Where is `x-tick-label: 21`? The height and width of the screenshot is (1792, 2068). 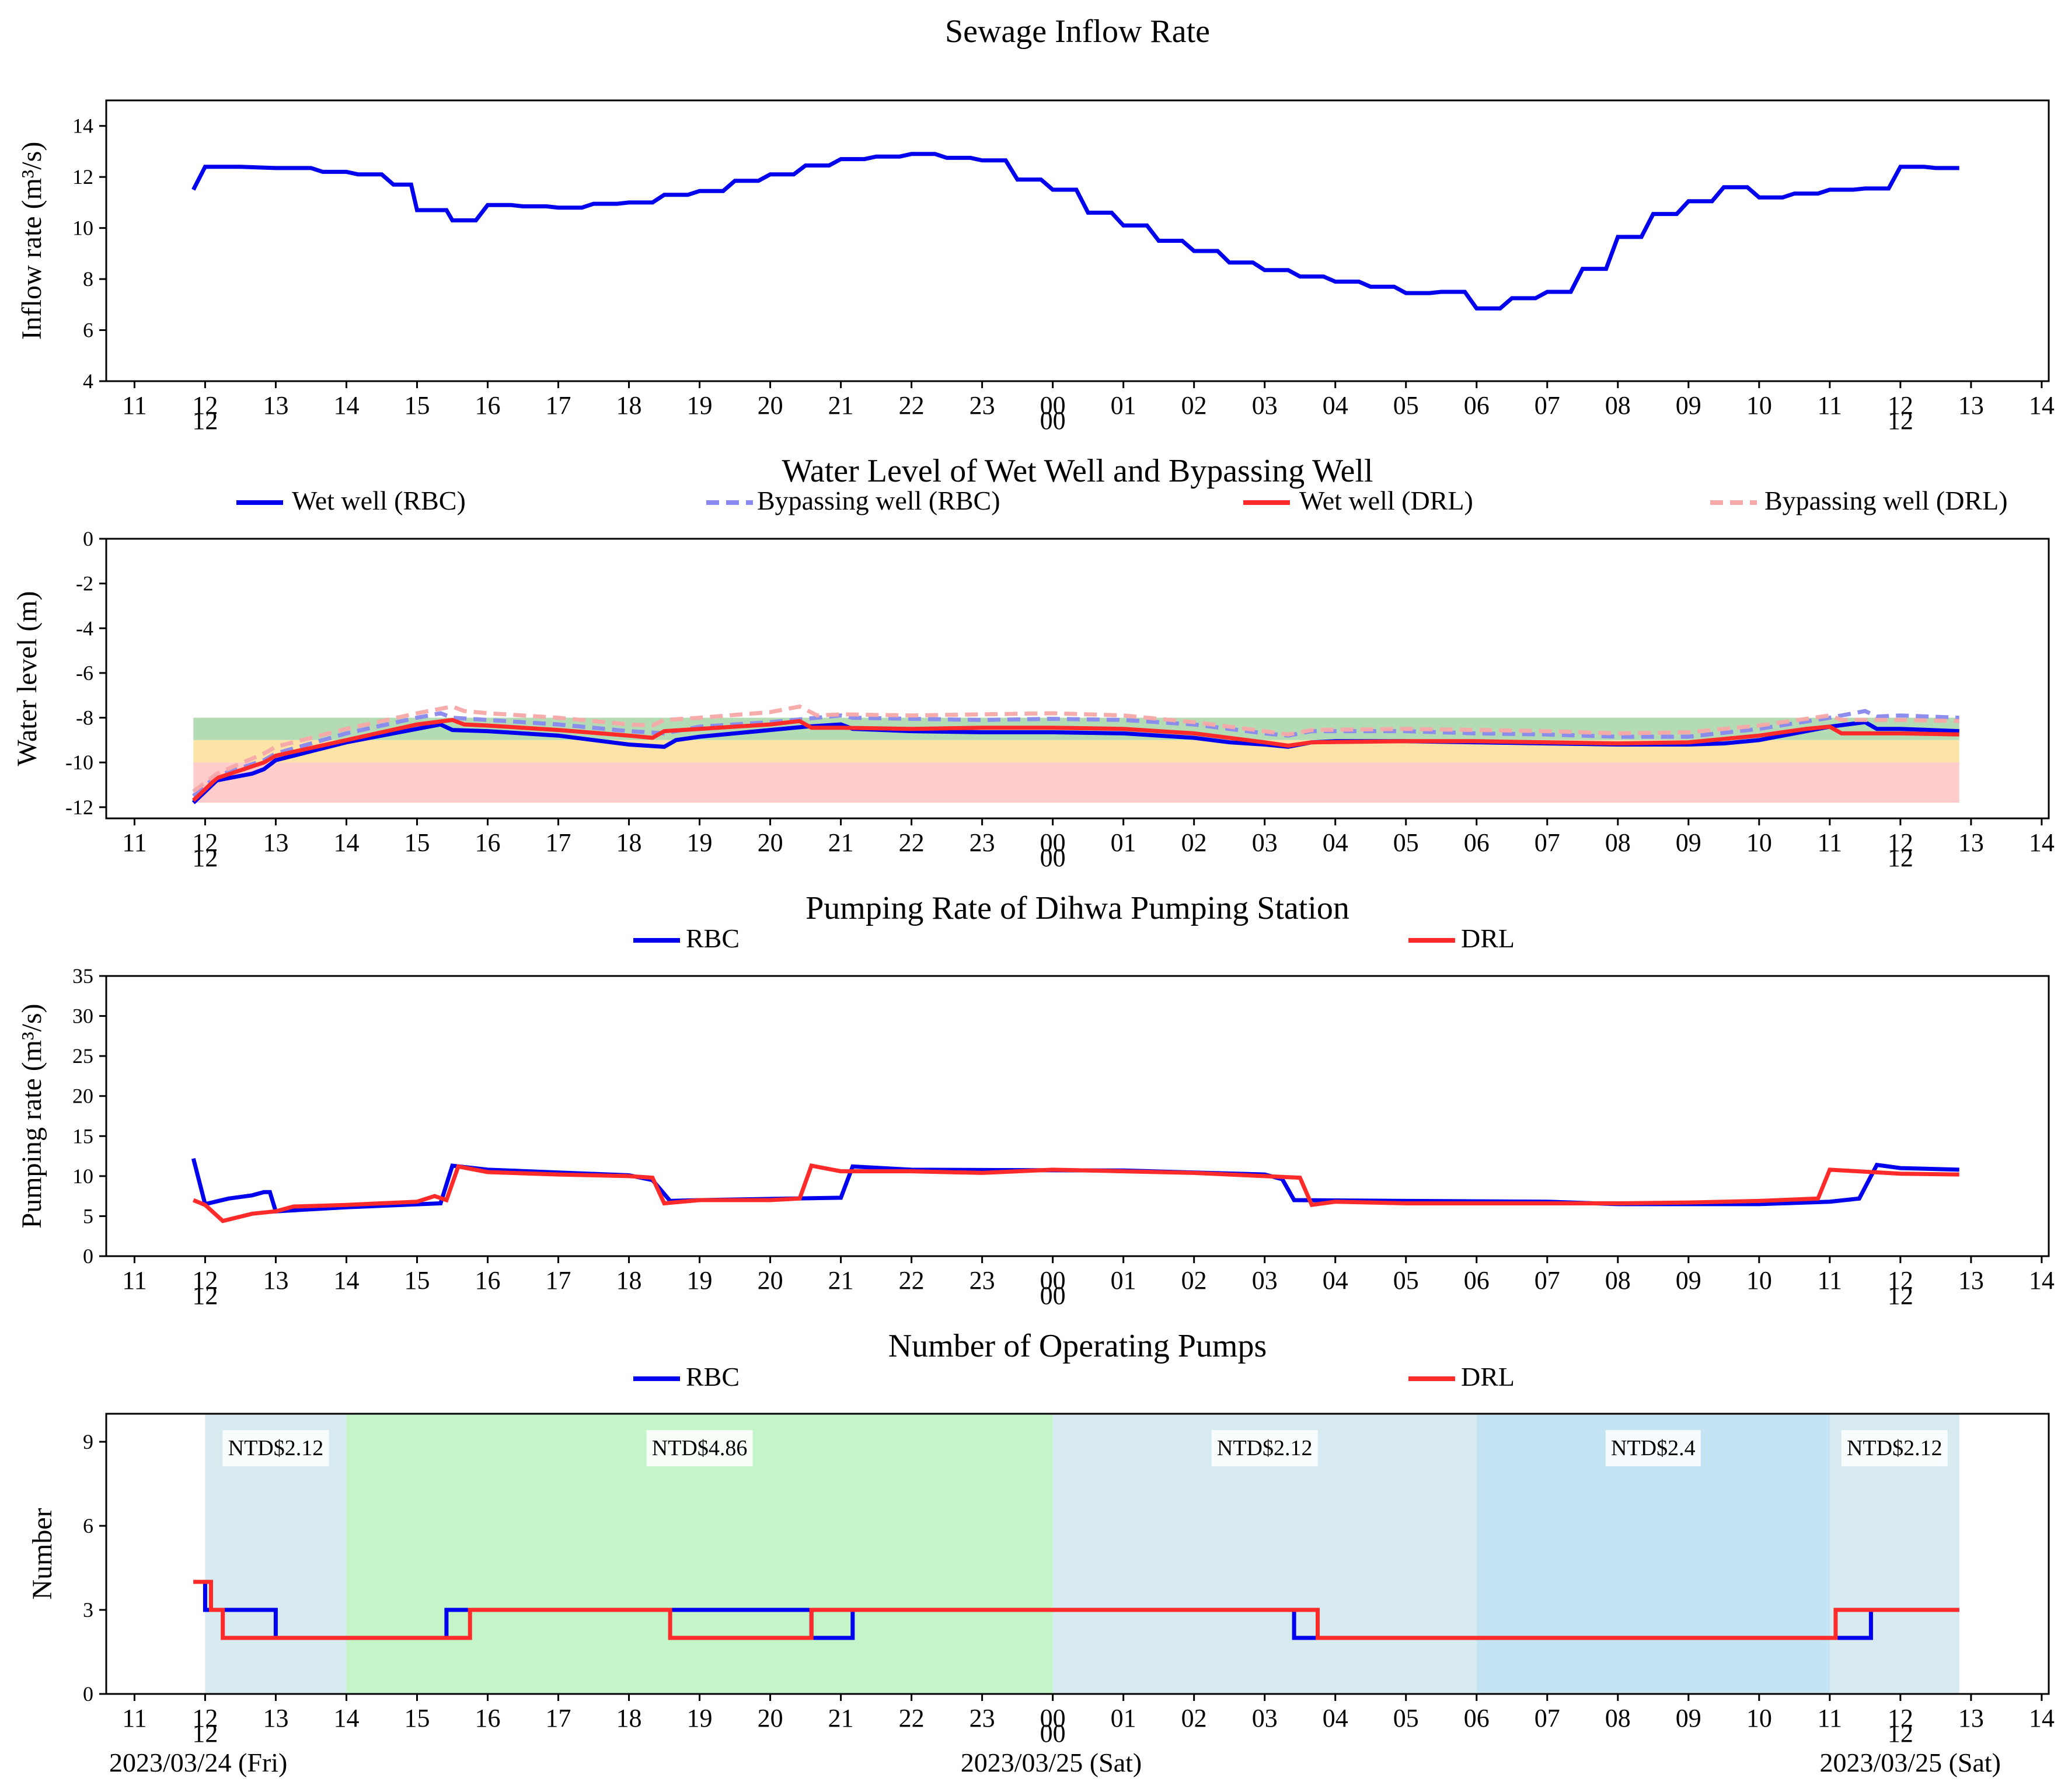 x-tick-label: 21 is located at coordinates (841, 1718).